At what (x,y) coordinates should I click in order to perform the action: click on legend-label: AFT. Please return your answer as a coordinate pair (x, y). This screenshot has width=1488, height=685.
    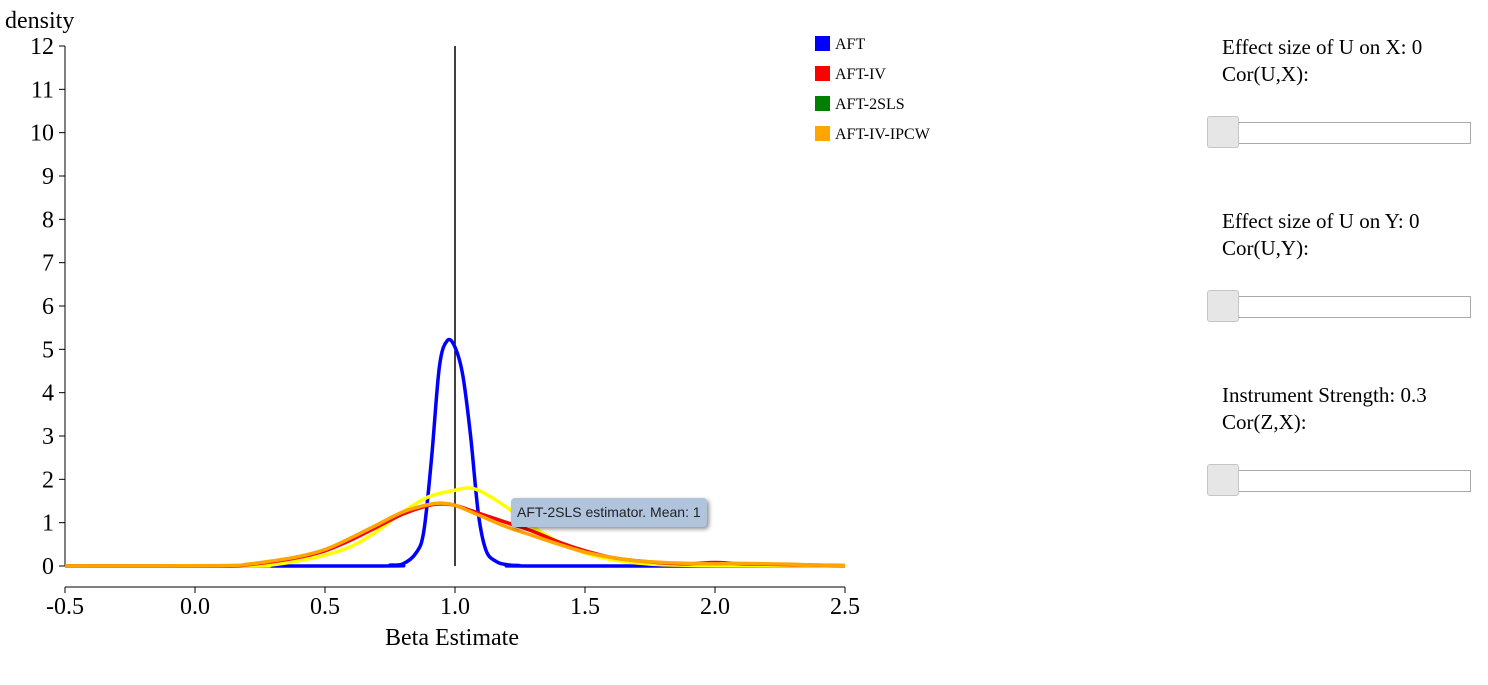
    Looking at the image, I should click on (850, 44).